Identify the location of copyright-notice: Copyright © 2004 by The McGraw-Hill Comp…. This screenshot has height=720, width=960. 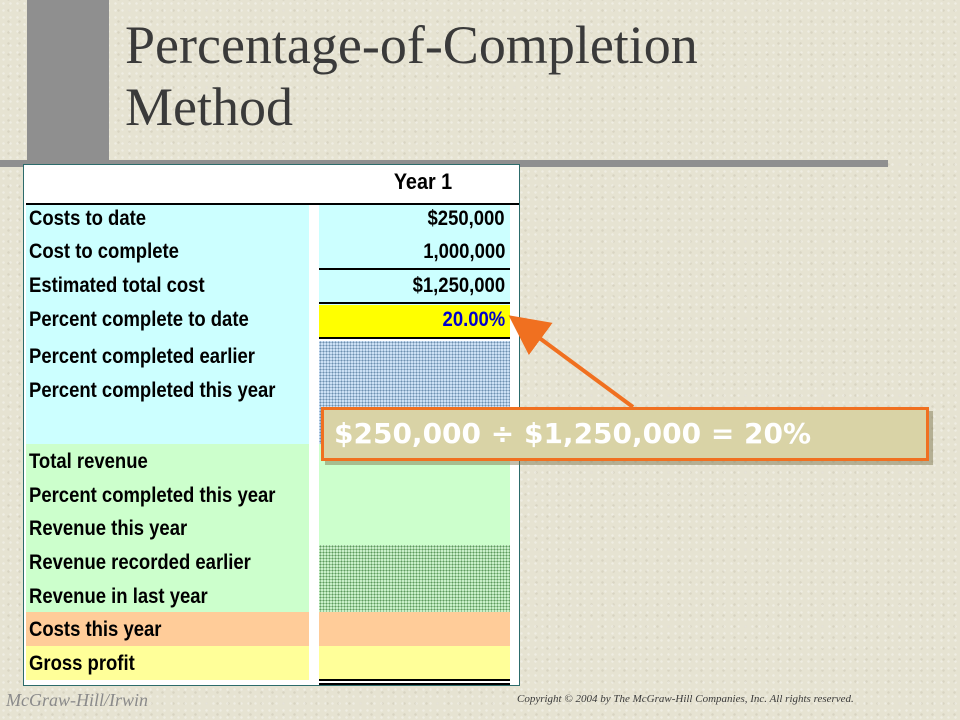
(685, 699).